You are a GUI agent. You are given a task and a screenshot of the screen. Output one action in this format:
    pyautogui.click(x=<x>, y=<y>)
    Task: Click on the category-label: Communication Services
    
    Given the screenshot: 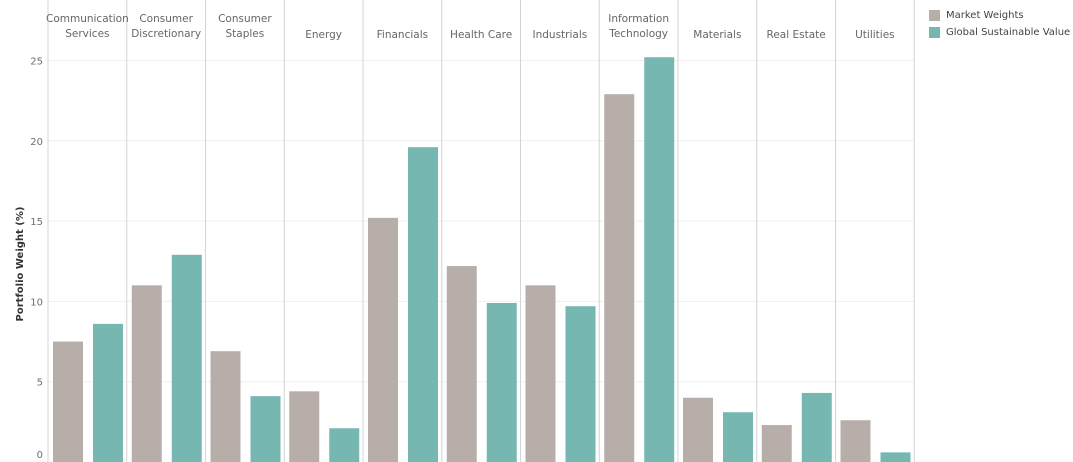 What is the action you would take?
    pyautogui.click(x=87, y=26)
    